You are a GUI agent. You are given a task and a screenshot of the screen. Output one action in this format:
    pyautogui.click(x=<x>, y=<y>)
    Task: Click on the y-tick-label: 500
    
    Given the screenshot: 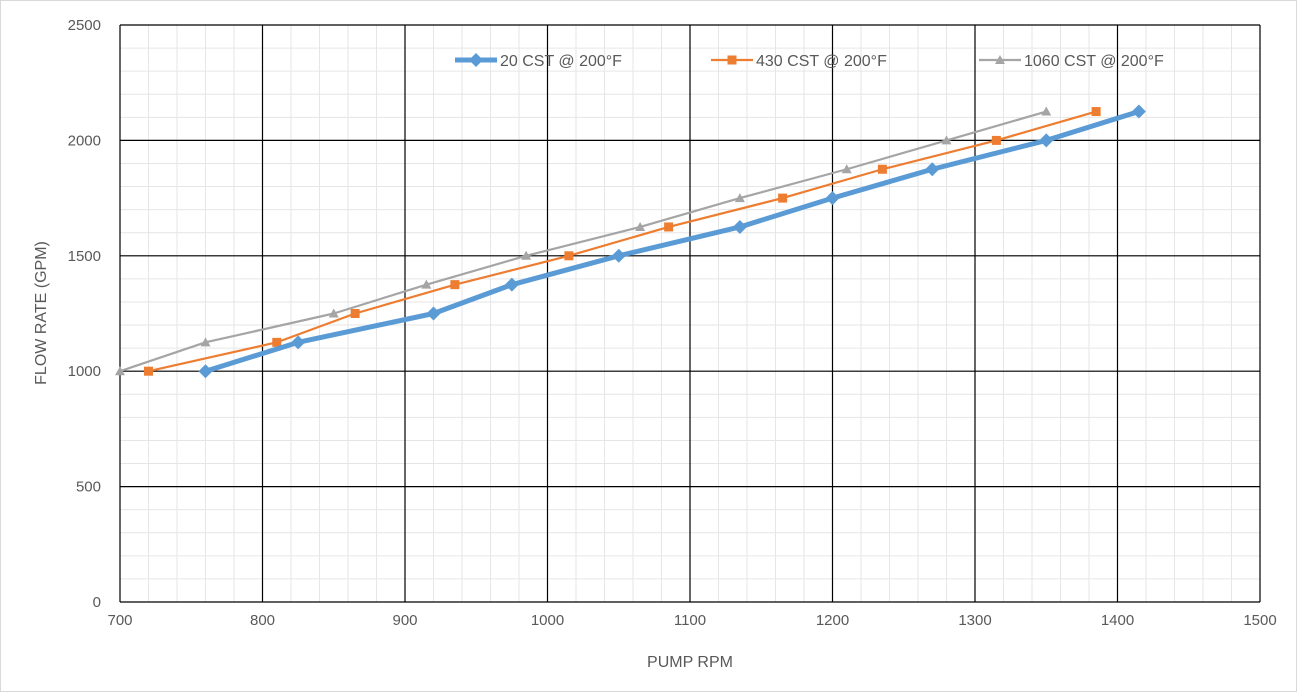 What is the action you would take?
    pyautogui.click(x=88, y=487)
    